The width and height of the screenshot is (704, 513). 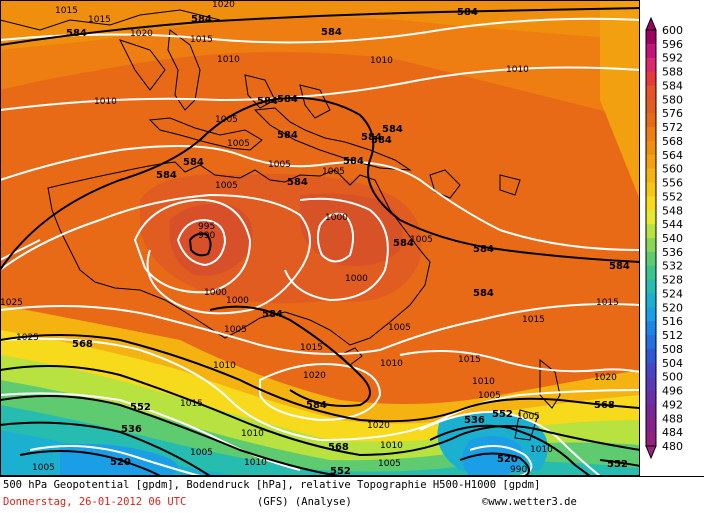 What do you see at coordinates (529, 502) in the screenshot?
I see `copyright-link: ©www.wetter3.de` at bounding box center [529, 502].